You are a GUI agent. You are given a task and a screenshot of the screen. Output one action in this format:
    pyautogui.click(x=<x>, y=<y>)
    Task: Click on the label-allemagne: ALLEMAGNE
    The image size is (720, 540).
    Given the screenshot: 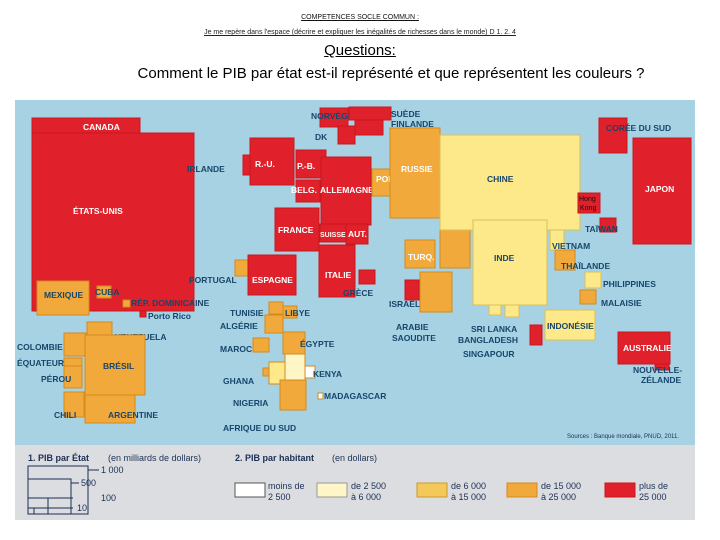 What is the action you would take?
    pyautogui.click(x=347, y=190)
    